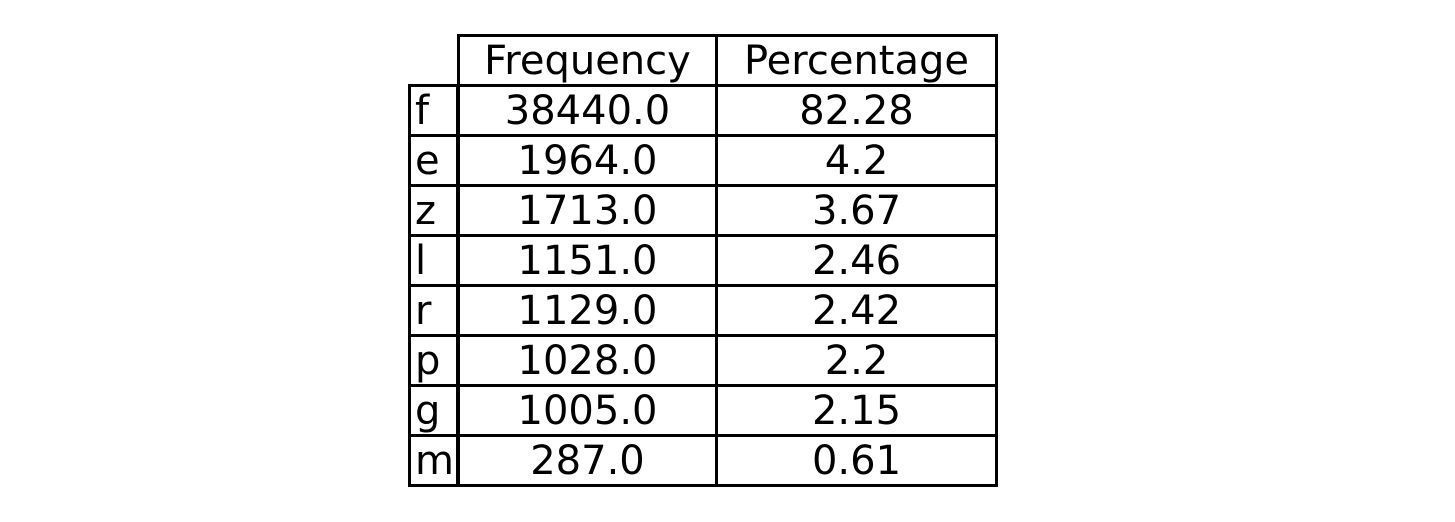 The image size is (1455, 522). What do you see at coordinates (856, 260) in the screenshot?
I see `table-cell: 2.46` at bounding box center [856, 260].